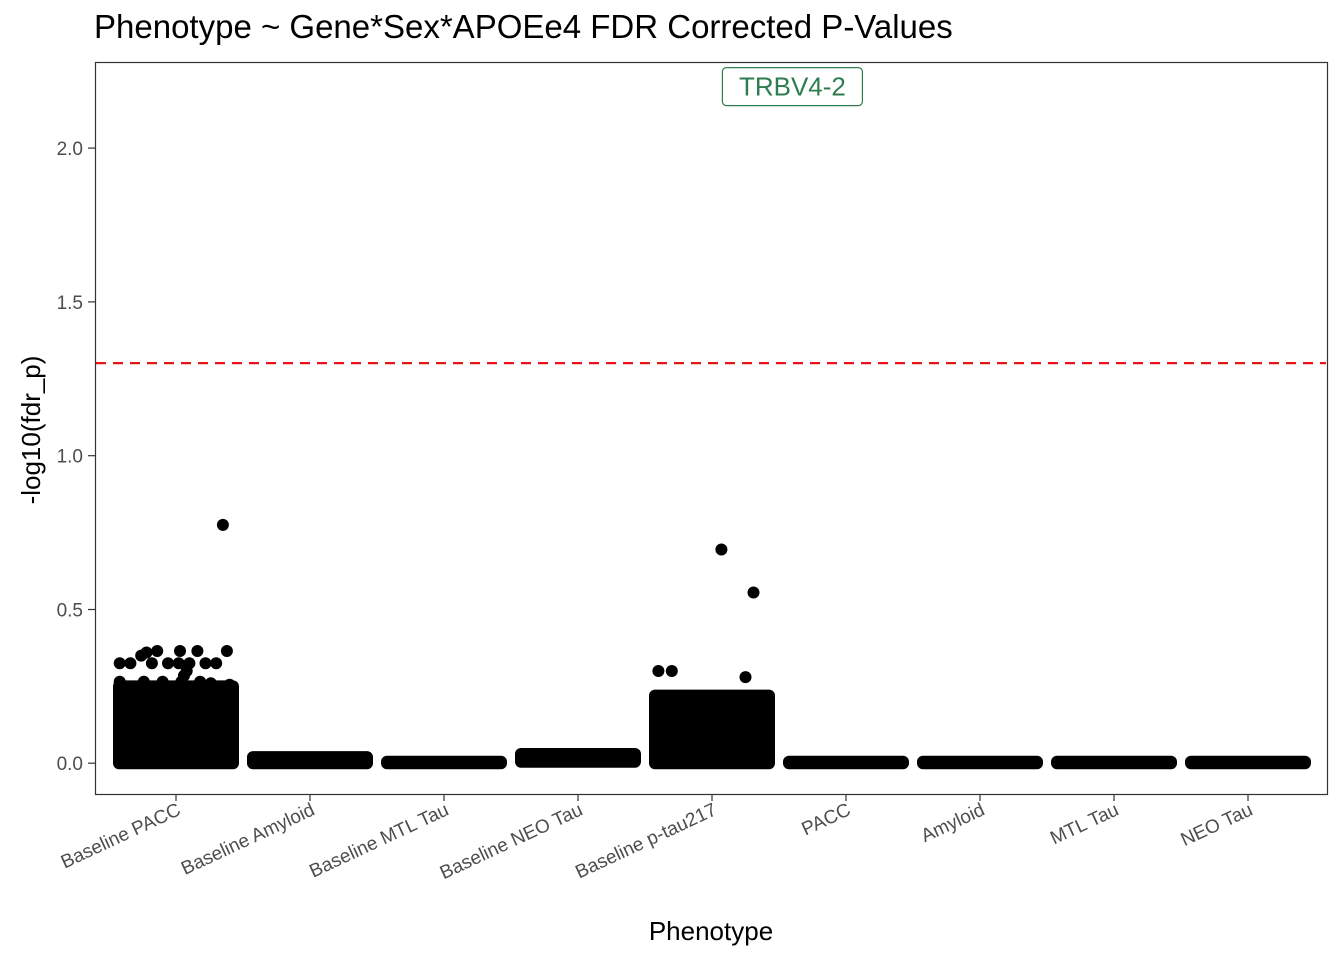 The image size is (1344, 960). Describe the element at coordinates (1217, 824) in the screenshot. I see `x-tick-label: NEO Tau` at that location.